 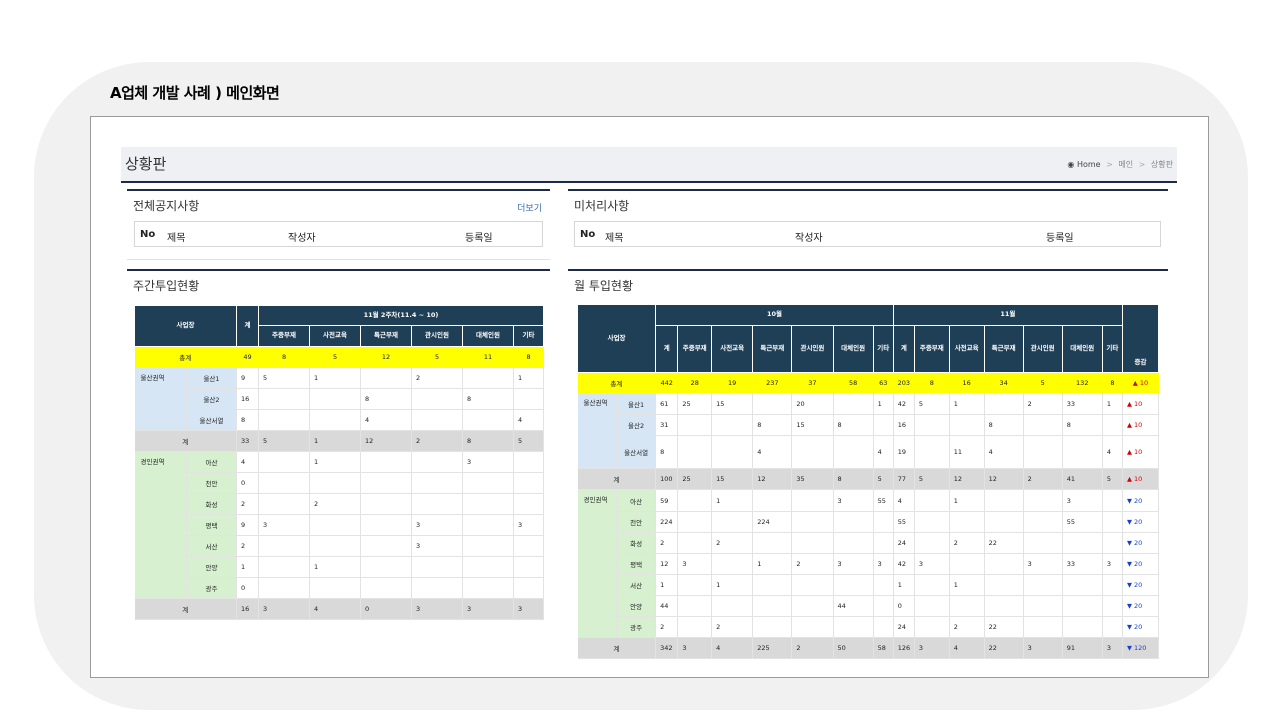 I want to click on monthly-col-header: 특근부재, so click(x=772, y=349).